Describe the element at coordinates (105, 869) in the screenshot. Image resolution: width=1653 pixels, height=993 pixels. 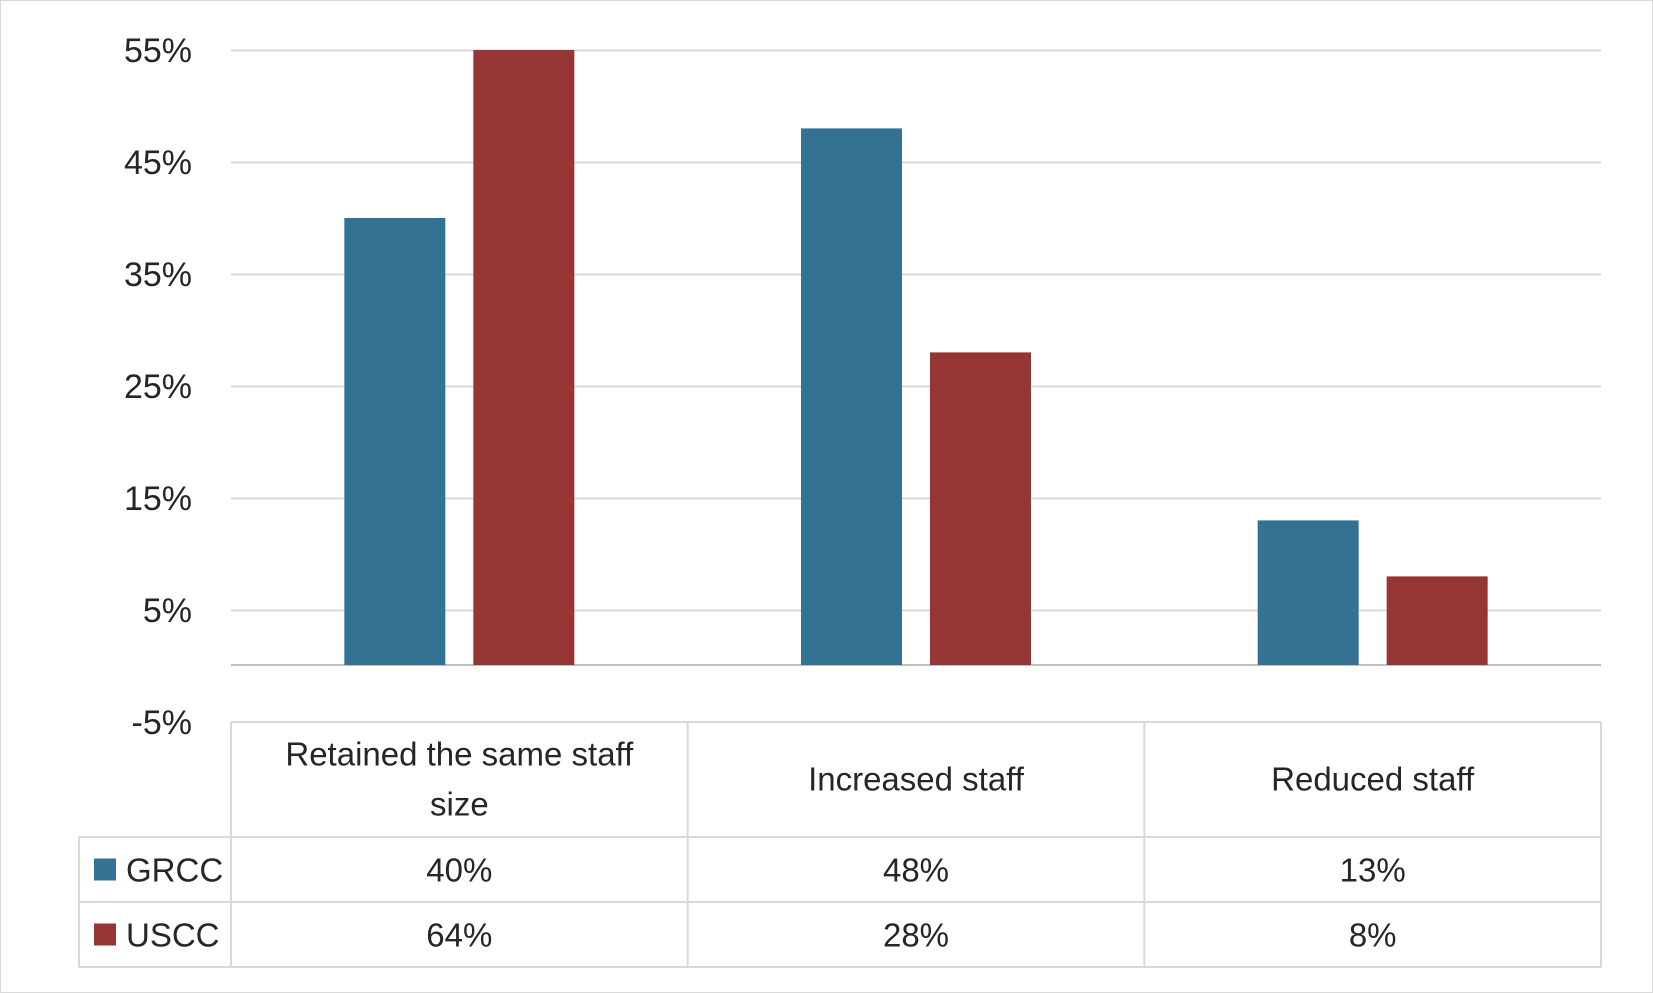
I see `legend-key-grcc` at that location.